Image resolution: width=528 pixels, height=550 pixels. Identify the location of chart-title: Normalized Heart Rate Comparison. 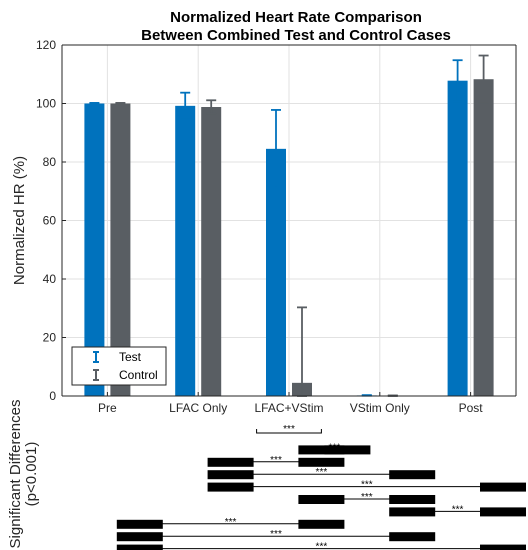
(296, 17).